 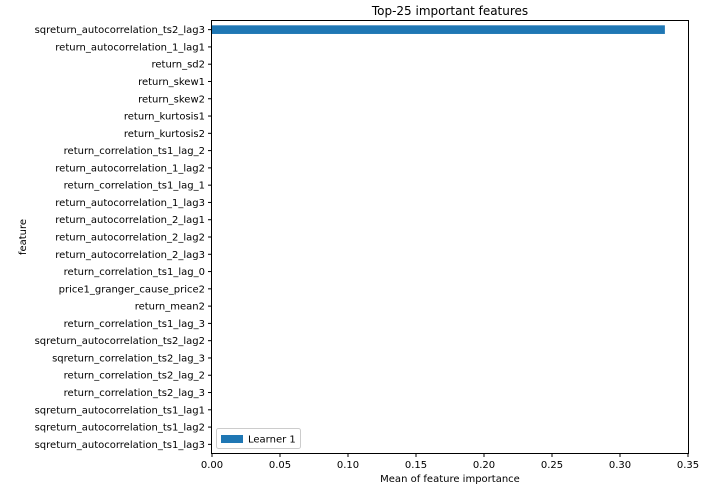 I want to click on x-tick-label: 0.20, so click(x=484, y=465).